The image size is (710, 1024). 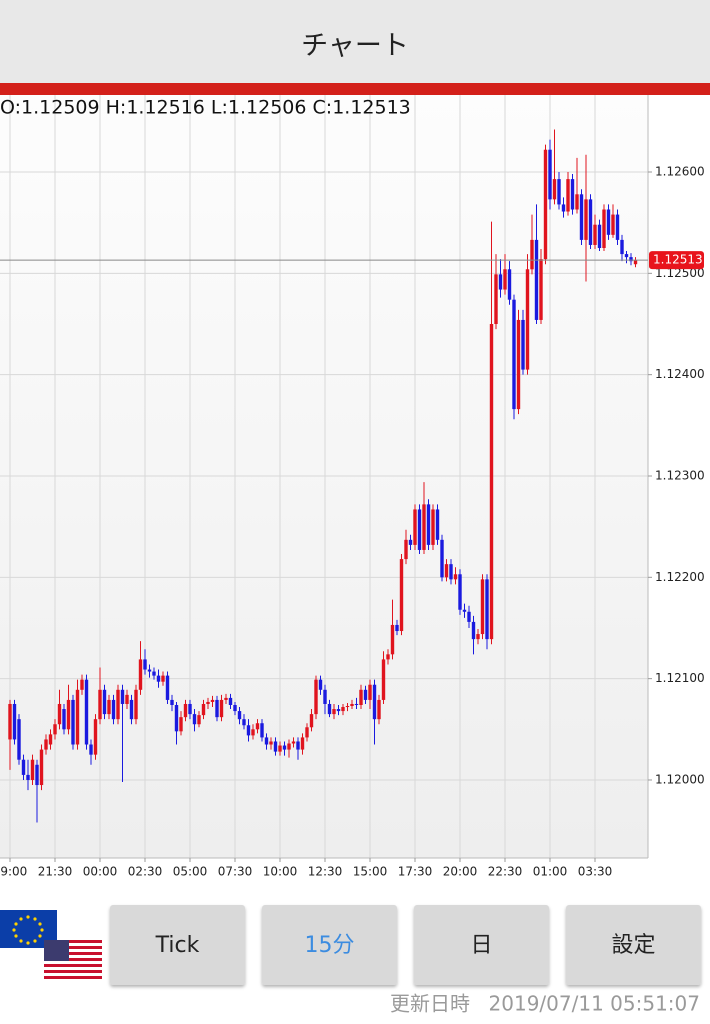 I want to click on y-tick-label: 1.12500, so click(x=680, y=273).